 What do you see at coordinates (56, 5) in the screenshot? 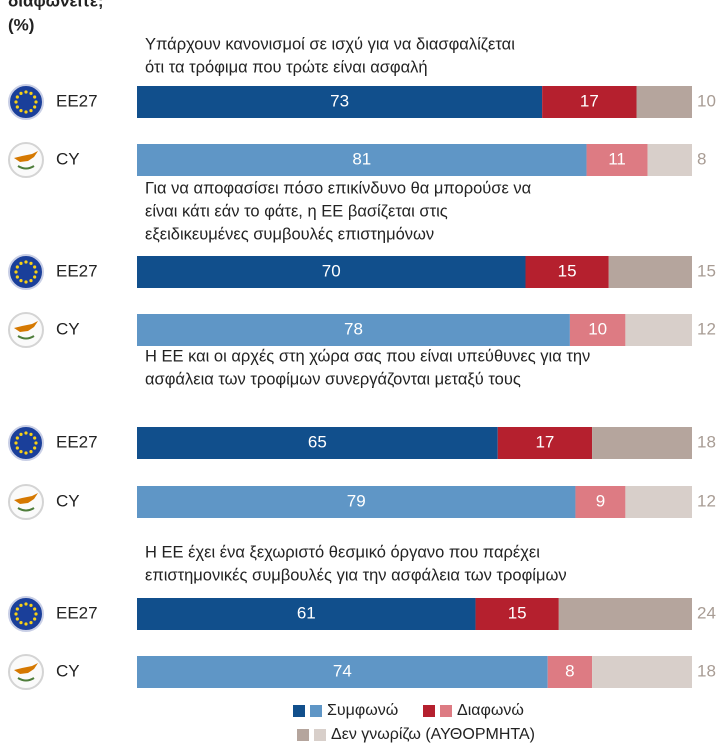
I see `chart-title: διαφωνείτε;` at bounding box center [56, 5].